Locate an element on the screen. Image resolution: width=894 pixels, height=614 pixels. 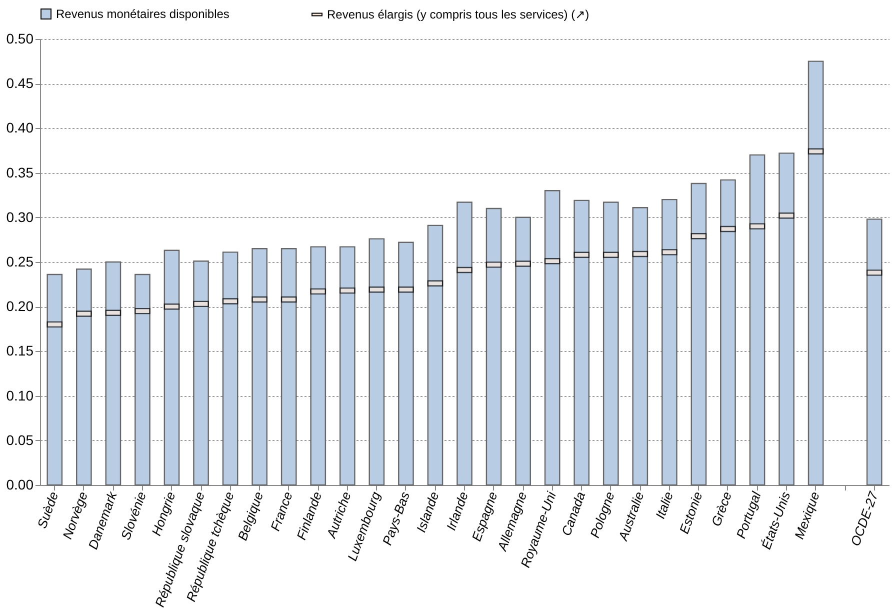
y-tick-label: 0.45 is located at coordinates (20, 83).